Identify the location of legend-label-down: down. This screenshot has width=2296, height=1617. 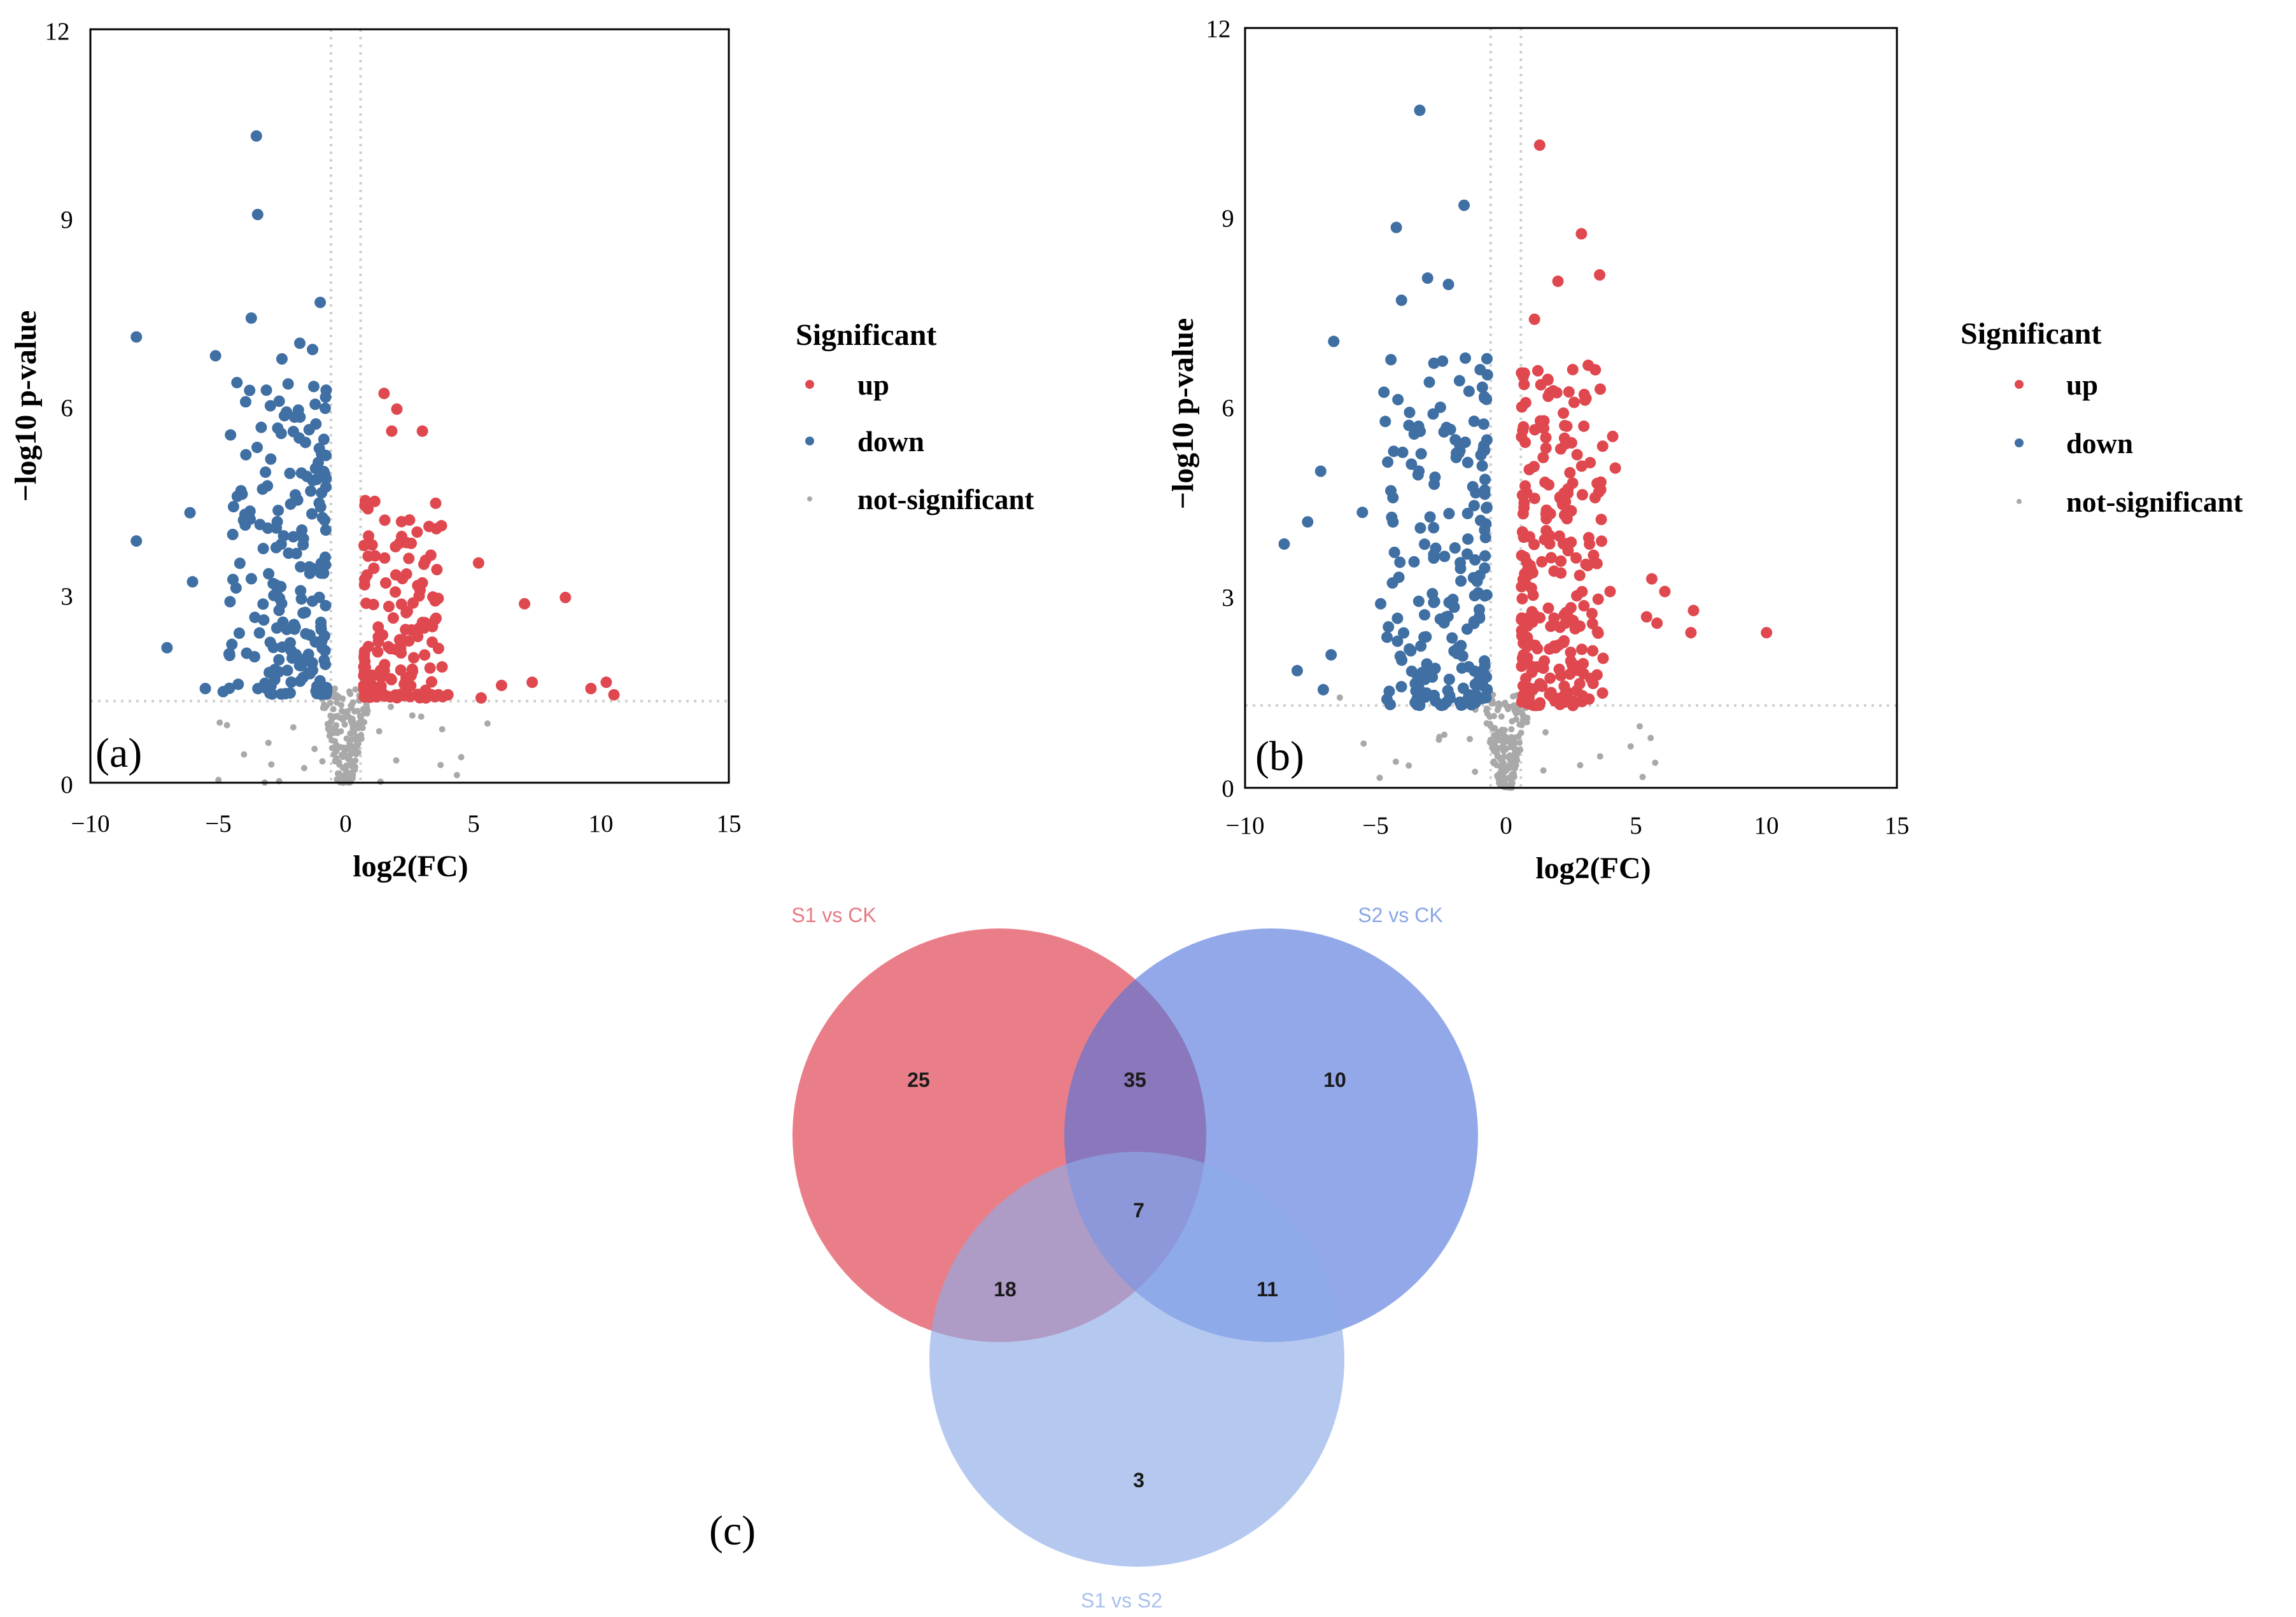
(2100, 443).